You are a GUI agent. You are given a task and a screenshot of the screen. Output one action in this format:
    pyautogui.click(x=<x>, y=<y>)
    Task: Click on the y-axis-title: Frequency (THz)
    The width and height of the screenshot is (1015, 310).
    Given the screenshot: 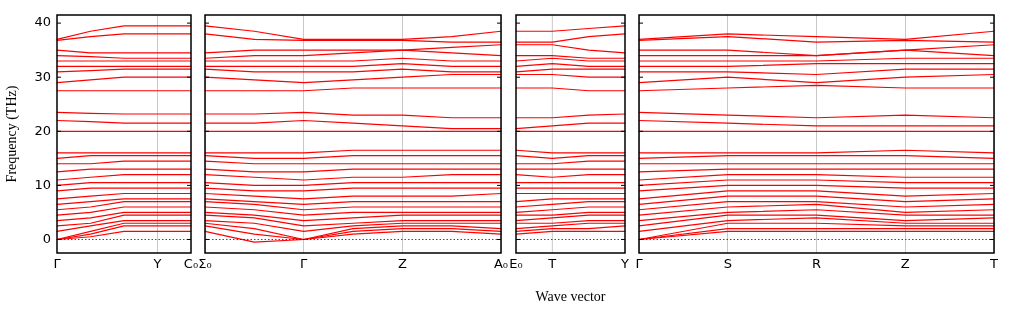 What is the action you would take?
    pyautogui.click(x=12, y=134)
    